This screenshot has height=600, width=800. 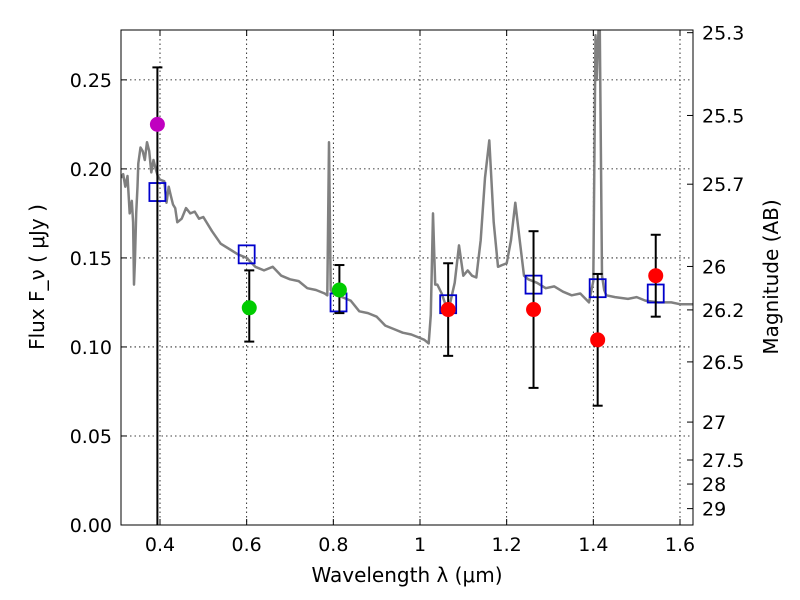 I want to click on x-tick-label: 1.2, so click(x=507, y=545).